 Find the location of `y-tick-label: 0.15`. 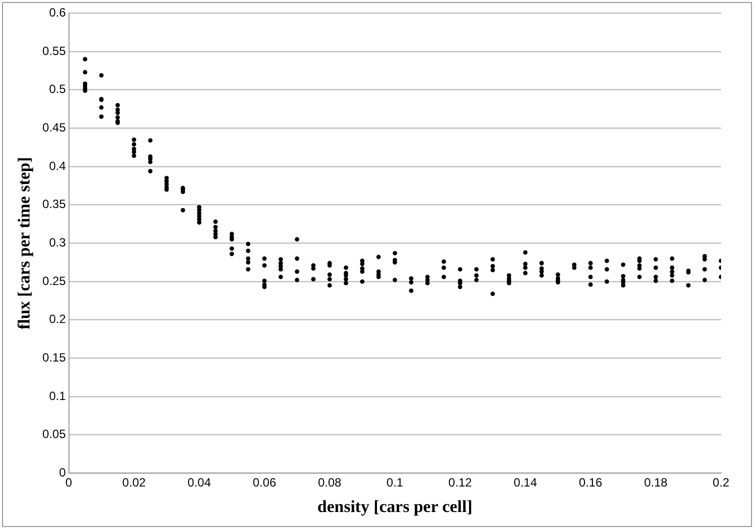

y-tick-label: 0.15 is located at coordinates (54, 357).